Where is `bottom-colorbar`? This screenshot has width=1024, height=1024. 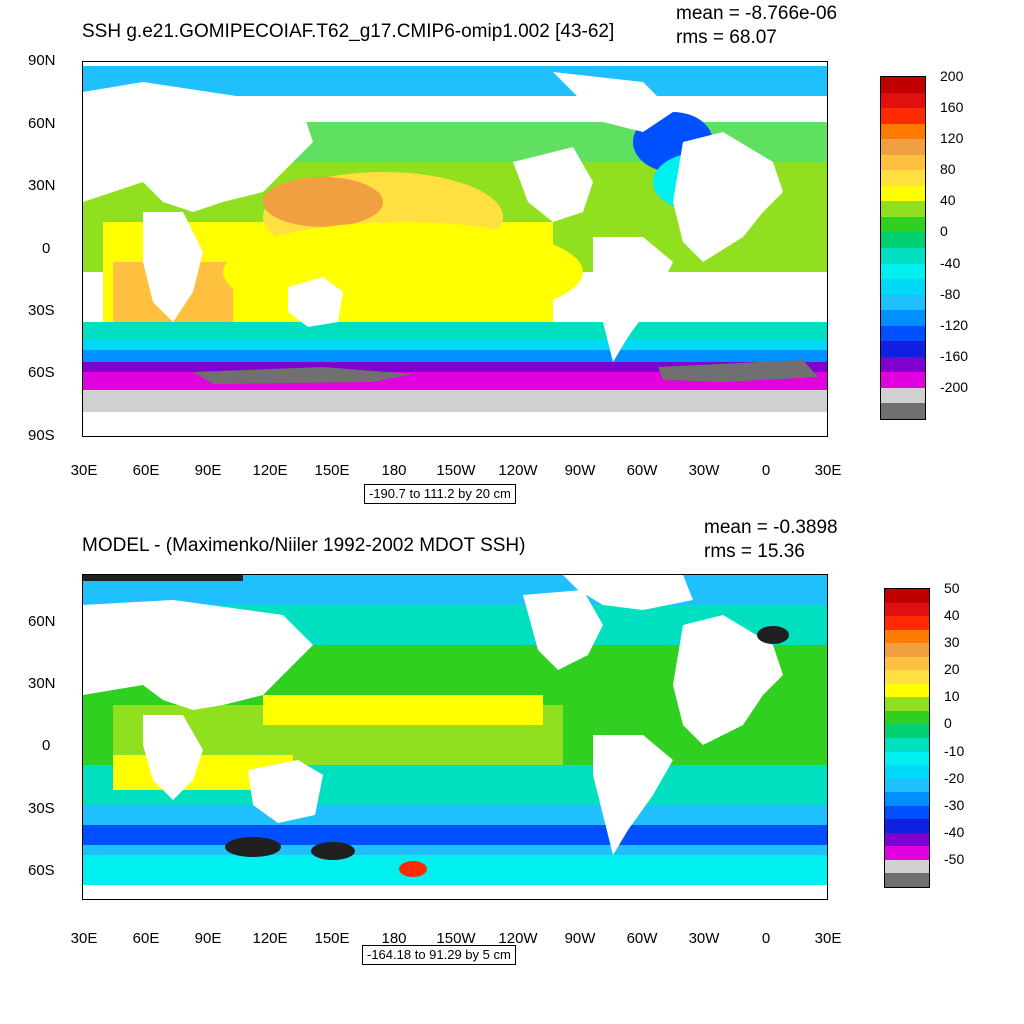 bottom-colorbar is located at coordinates (907, 738).